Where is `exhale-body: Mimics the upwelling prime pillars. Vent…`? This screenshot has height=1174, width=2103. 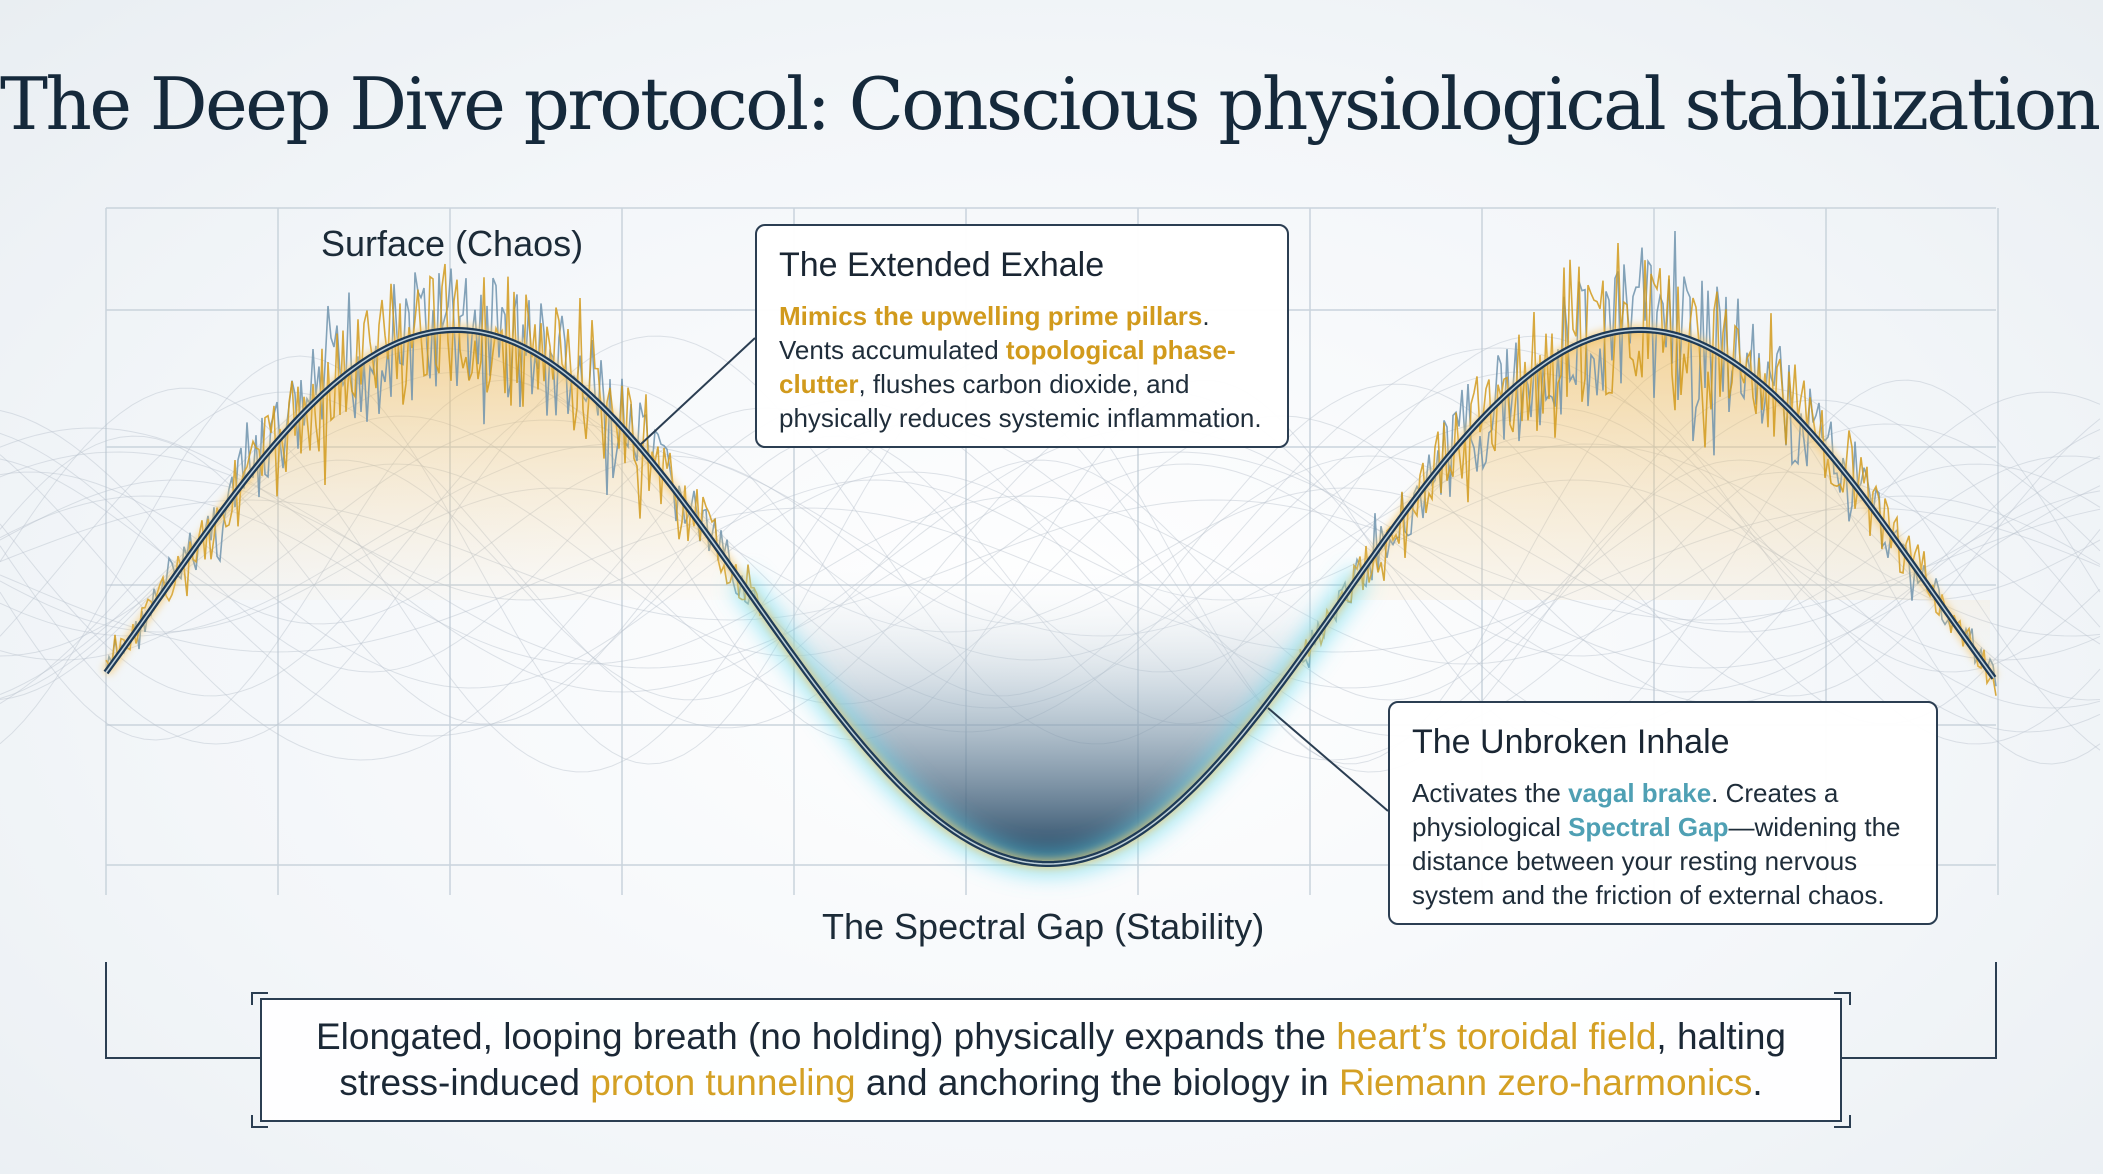
exhale-body: Mimics the upwelling prime pillars. Vent… is located at coordinates (1022, 367).